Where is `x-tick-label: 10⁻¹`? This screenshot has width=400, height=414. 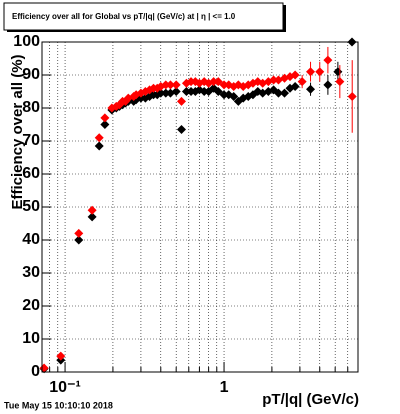 x-tick-label: 10⁻¹ is located at coordinates (65, 387).